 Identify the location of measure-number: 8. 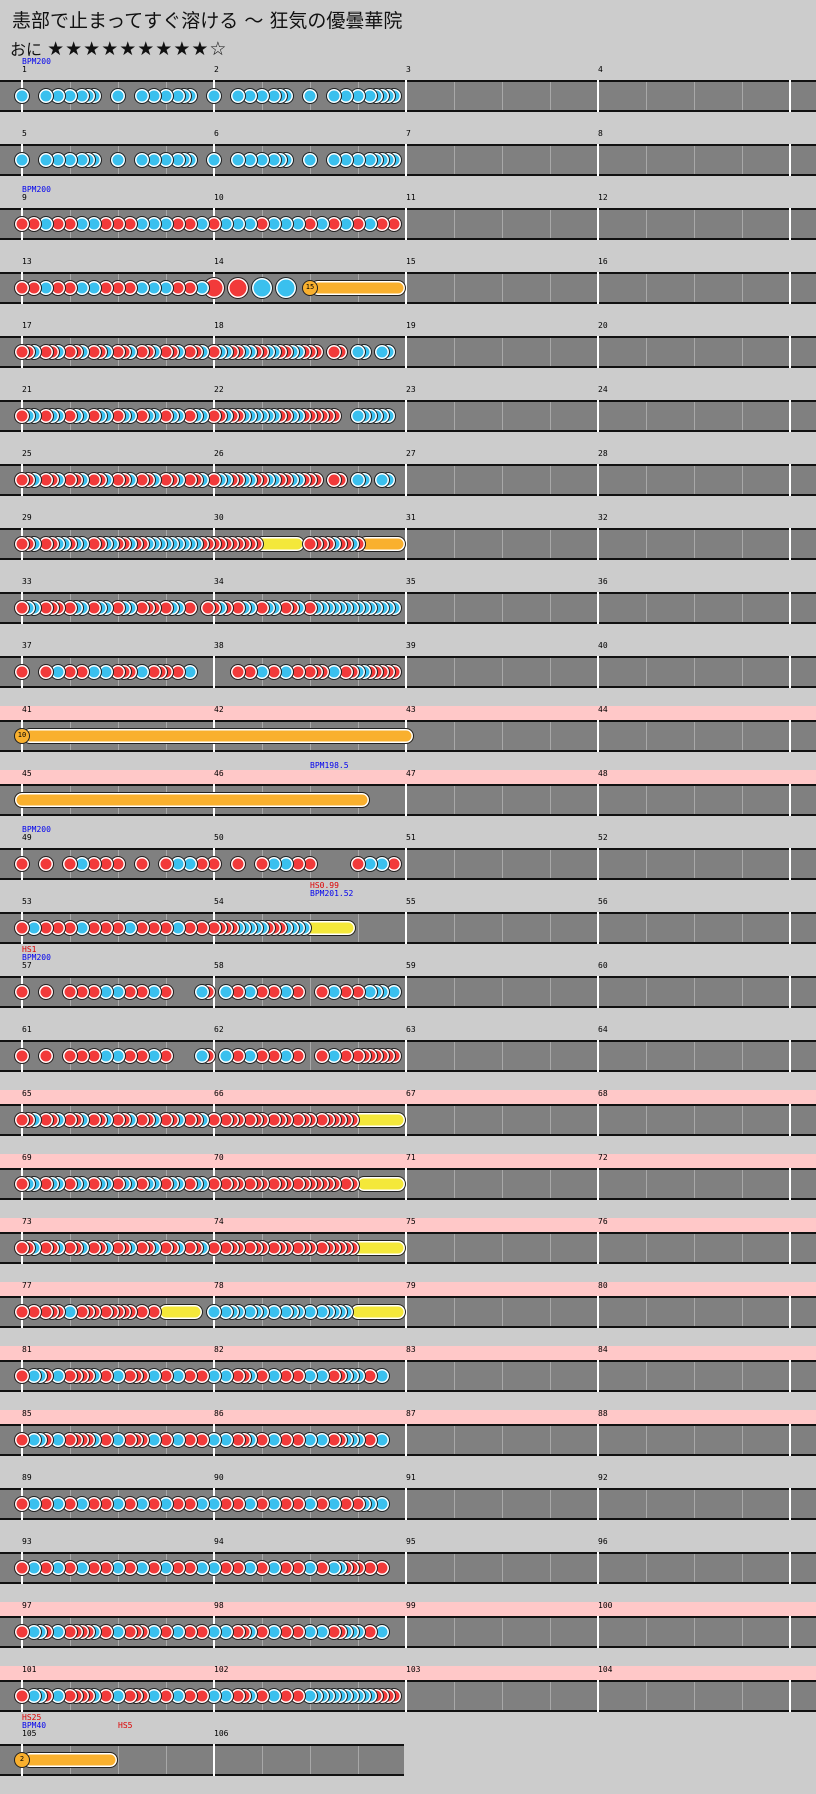
(600, 133).